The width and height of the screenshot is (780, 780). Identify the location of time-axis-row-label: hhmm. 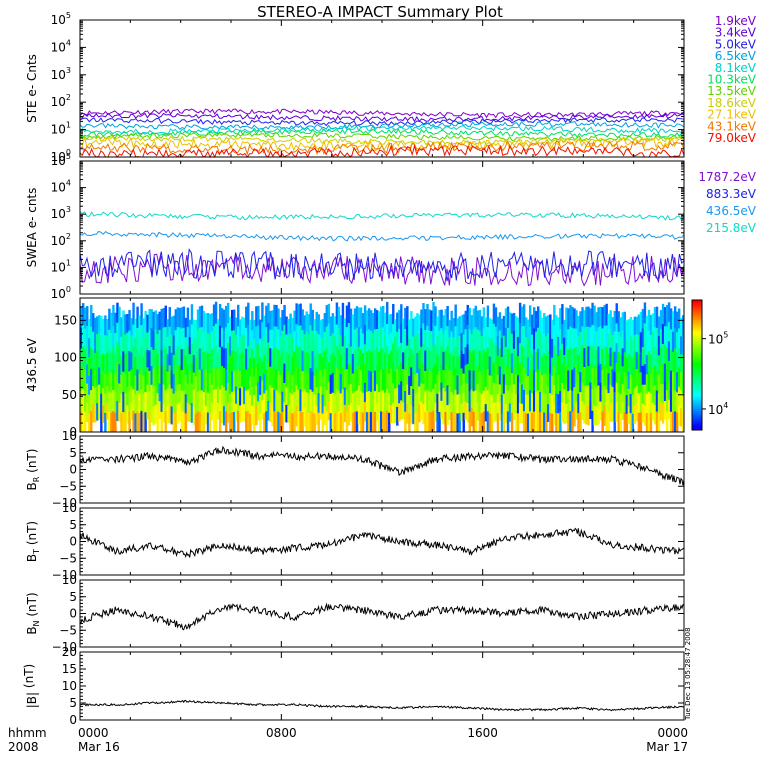
(27, 733).